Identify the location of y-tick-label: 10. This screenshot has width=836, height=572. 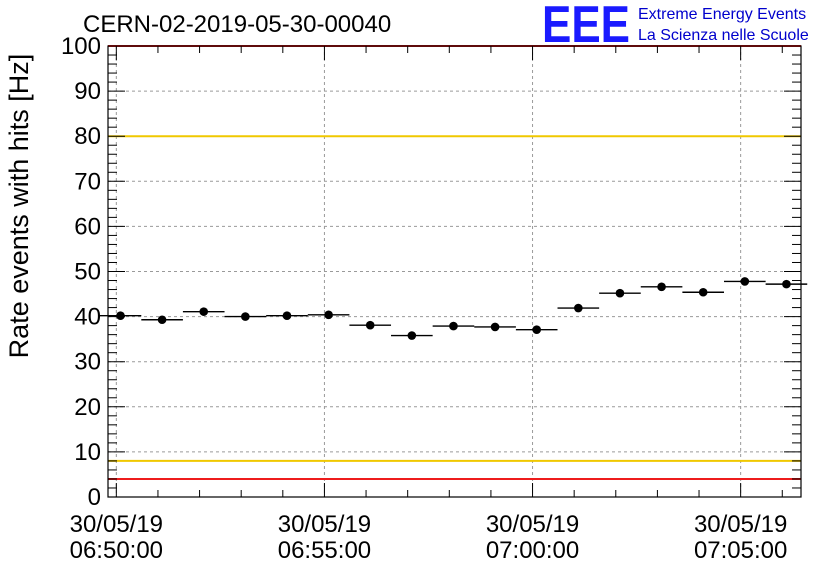
(87, 452).